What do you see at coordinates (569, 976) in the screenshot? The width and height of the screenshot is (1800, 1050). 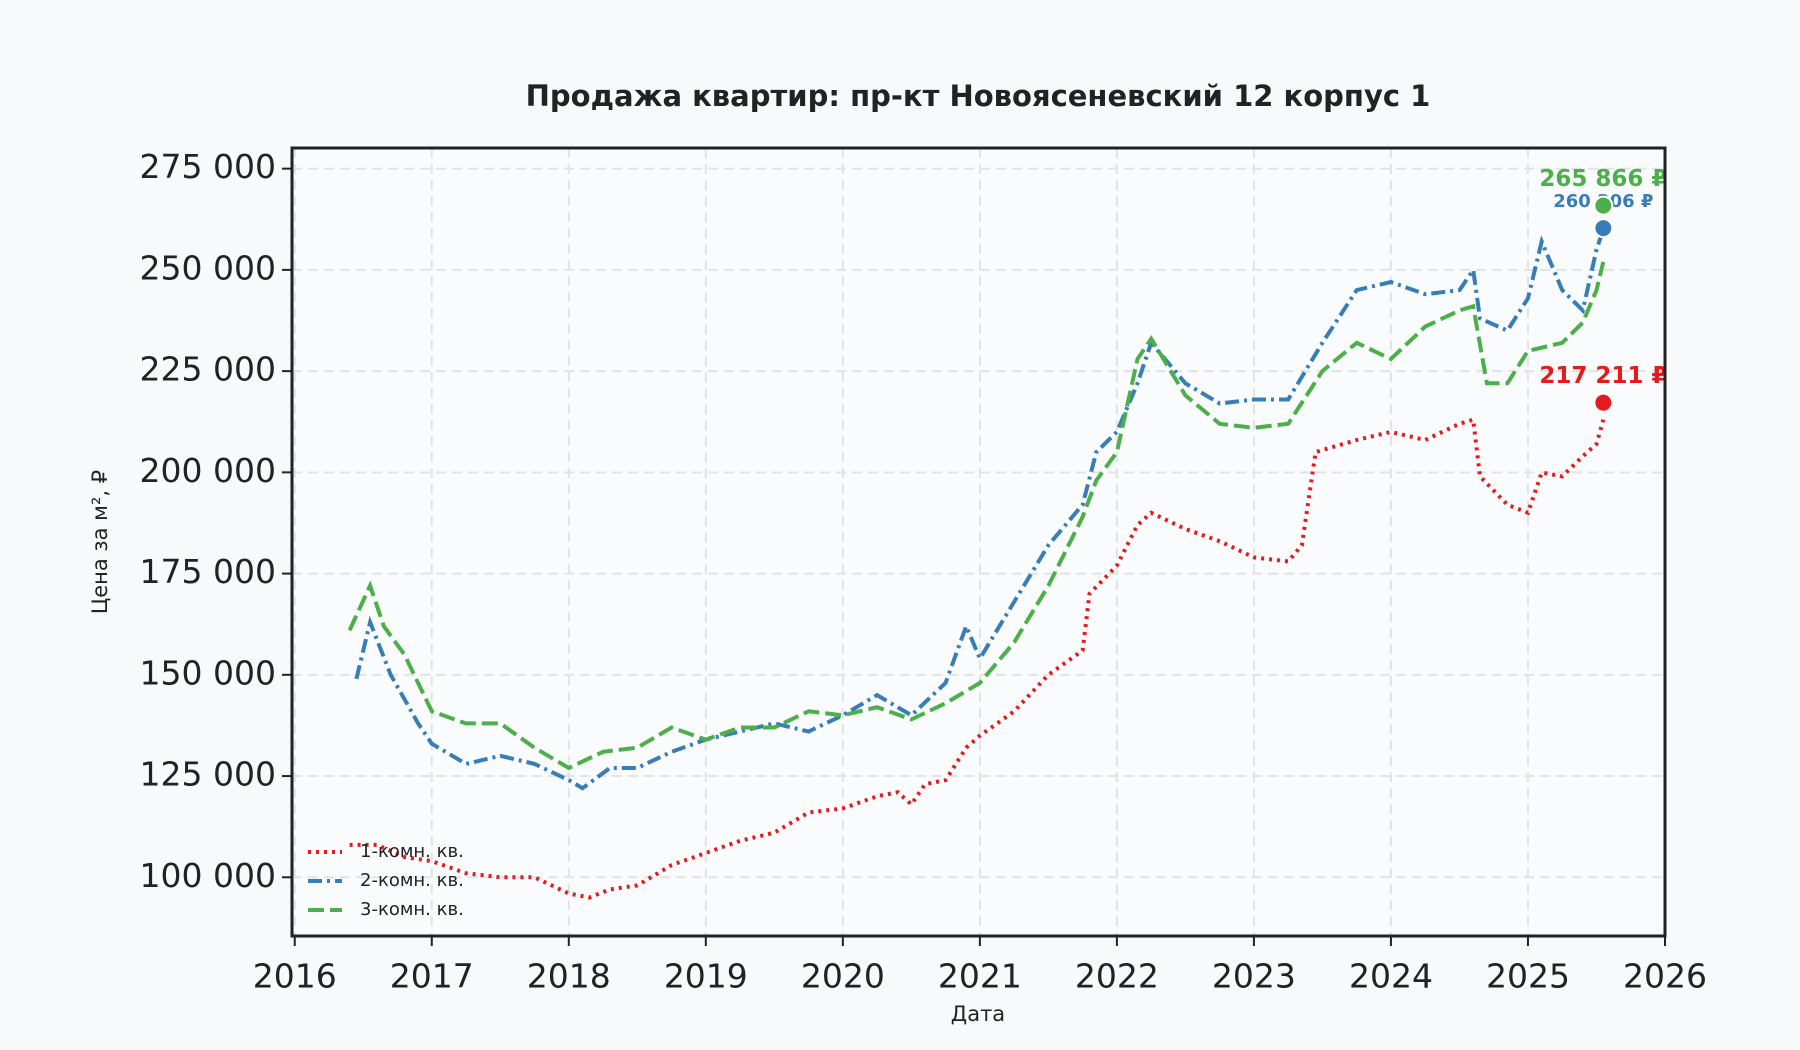 I see `x-tick-label: 2018` at bounding box center [569, 976].